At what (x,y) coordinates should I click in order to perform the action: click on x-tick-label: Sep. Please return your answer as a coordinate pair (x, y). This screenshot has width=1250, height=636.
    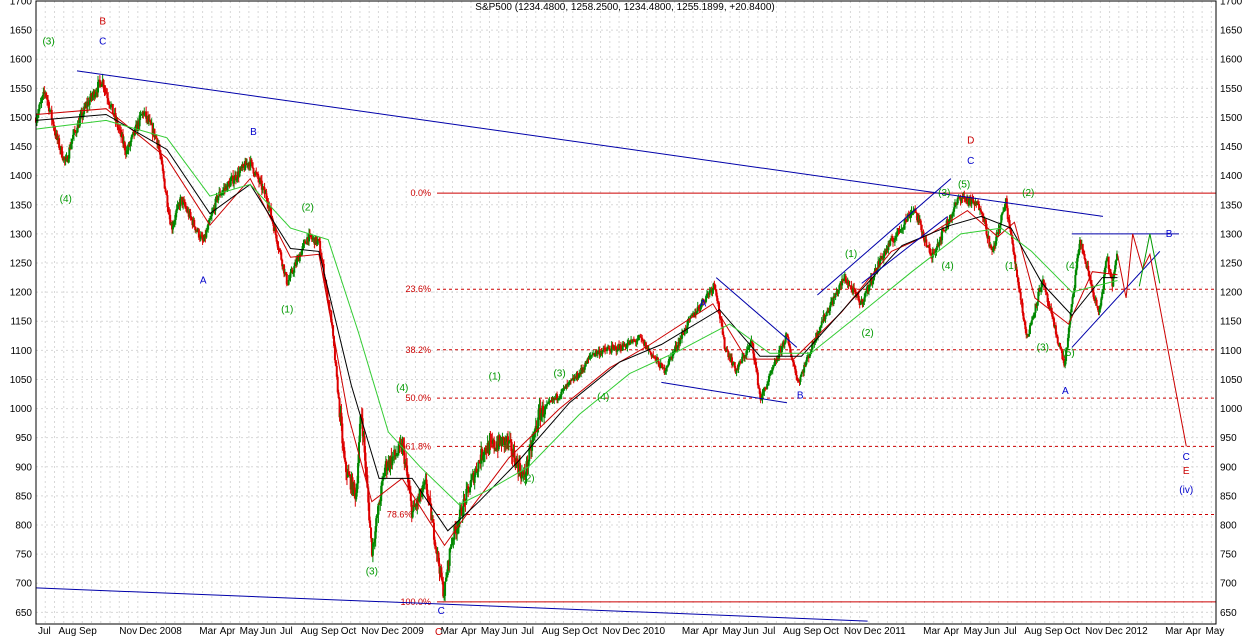
    Looking at the image, I should click on (571, 631).